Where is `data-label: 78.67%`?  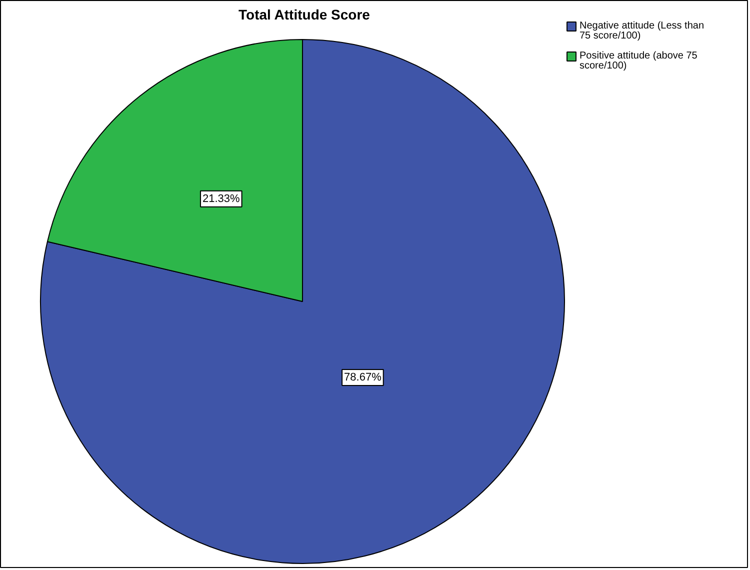 data-label: 78.67% is located at coordinates (363, 377).